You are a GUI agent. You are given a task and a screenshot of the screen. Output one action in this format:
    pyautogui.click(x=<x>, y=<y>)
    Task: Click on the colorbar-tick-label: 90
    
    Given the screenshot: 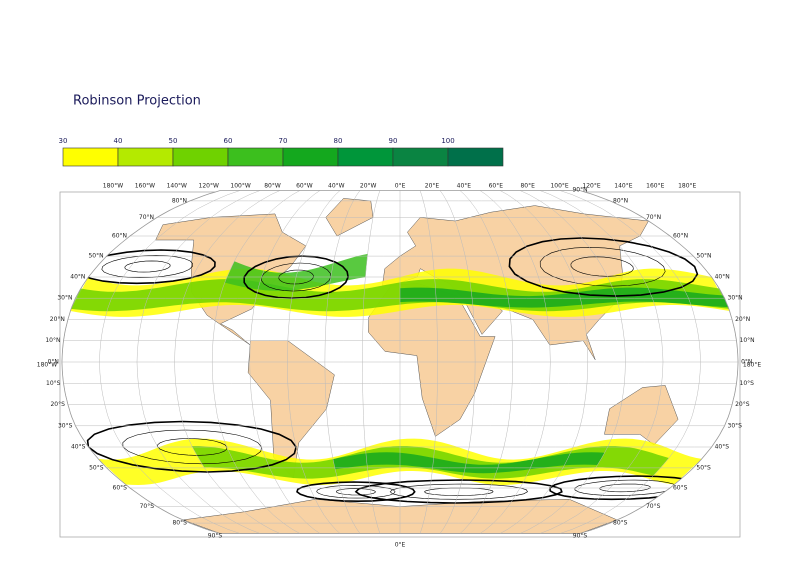 What is the action you would take?
    pyautogui.click(x=393, y=141)
    